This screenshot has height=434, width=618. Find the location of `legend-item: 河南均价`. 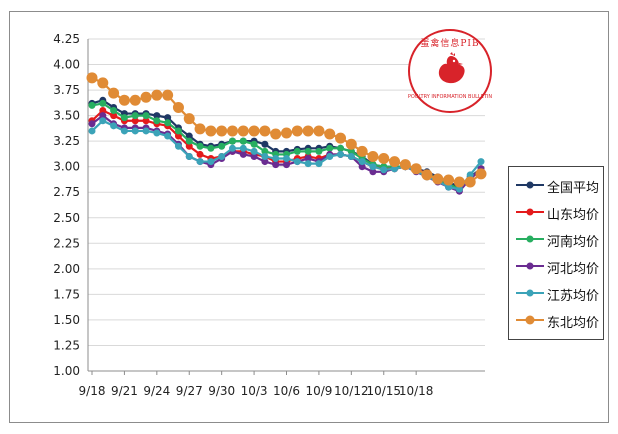

legend-item: 河南均价 is located at coordinates (557, 239).